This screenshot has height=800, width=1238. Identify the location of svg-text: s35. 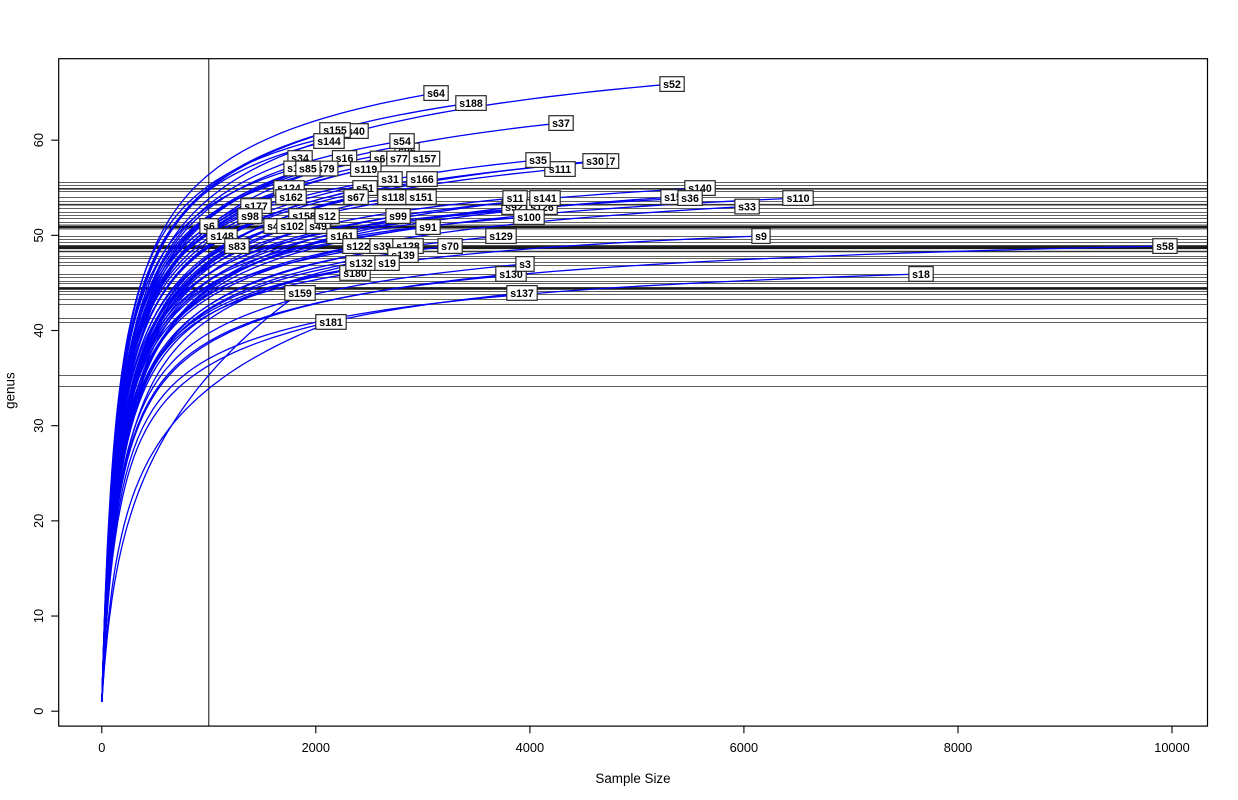
(538, 161).